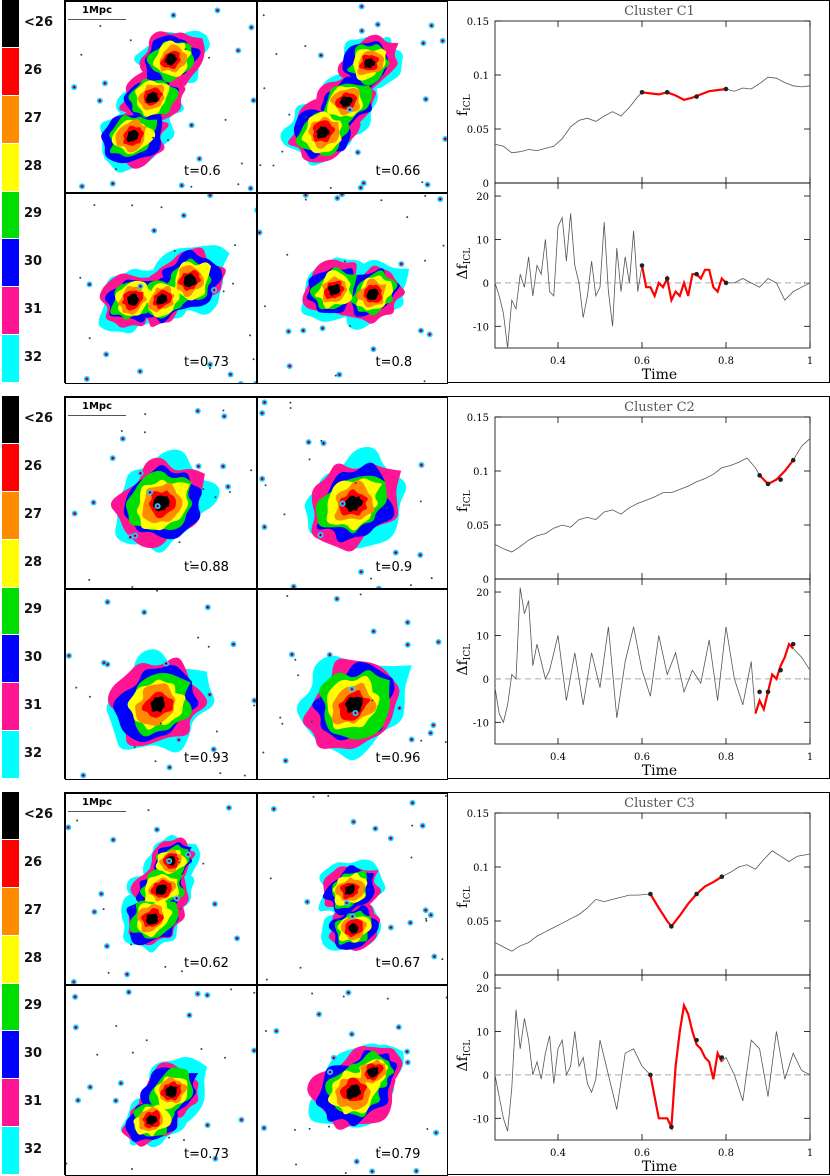 The height and width of the screenshot is (1176, 830). I want to click on y-tick-label: 0.1, so click(481, 868).